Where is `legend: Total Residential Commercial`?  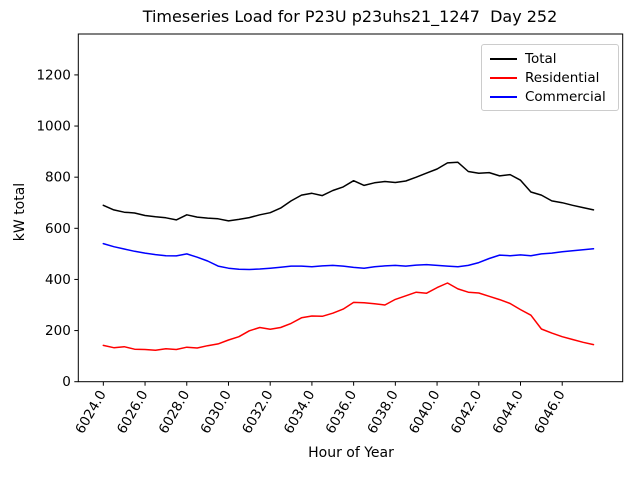
legend: Total Residential Commercial is located at coordinates (550, 77).